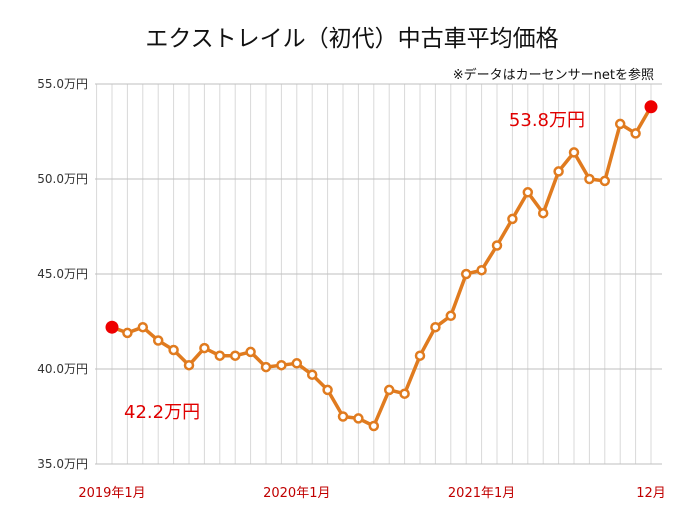 The width and height of the screenshot is (693, 513). I want to click on x-tick-label: 2019年1月, so click(111, 493).